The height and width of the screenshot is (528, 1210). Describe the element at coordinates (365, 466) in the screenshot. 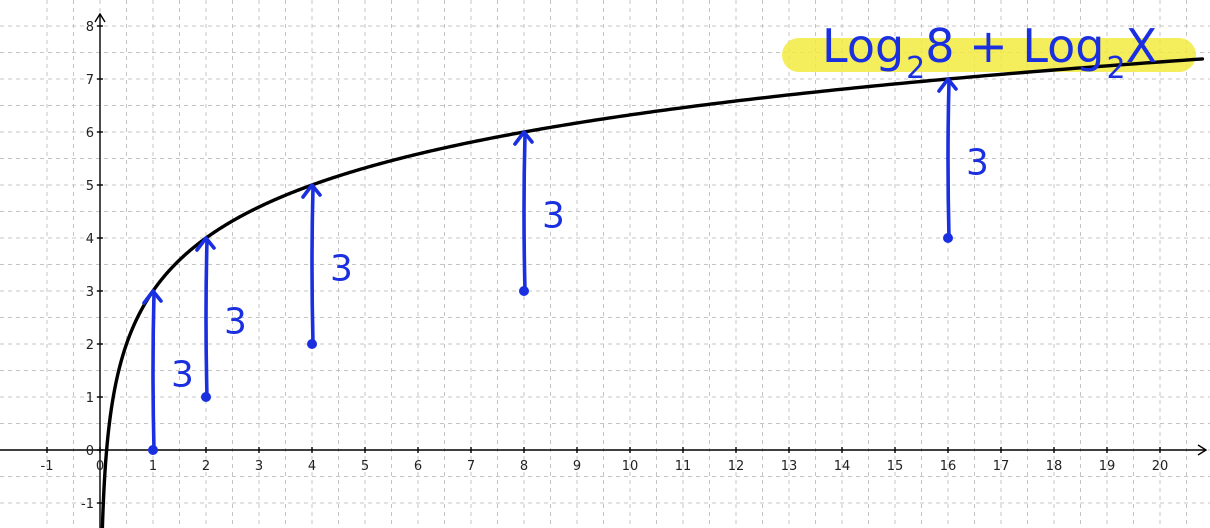

I see `x-tick-label: 5` at that location.